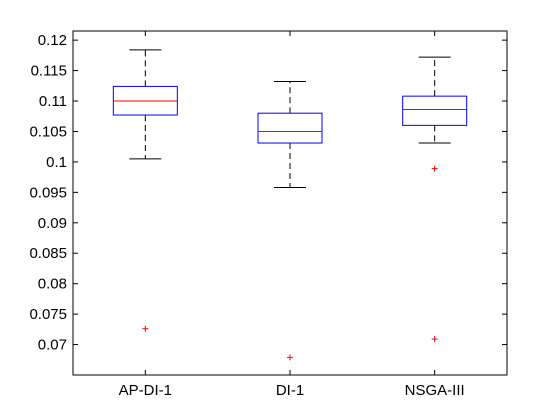 The width and height of the screenshot is (560, 420). What do you see at coordinates (145, 390) in the screenshot?
I see `x-tick-label: AP-DI-1` at bounding box center [145, 390].